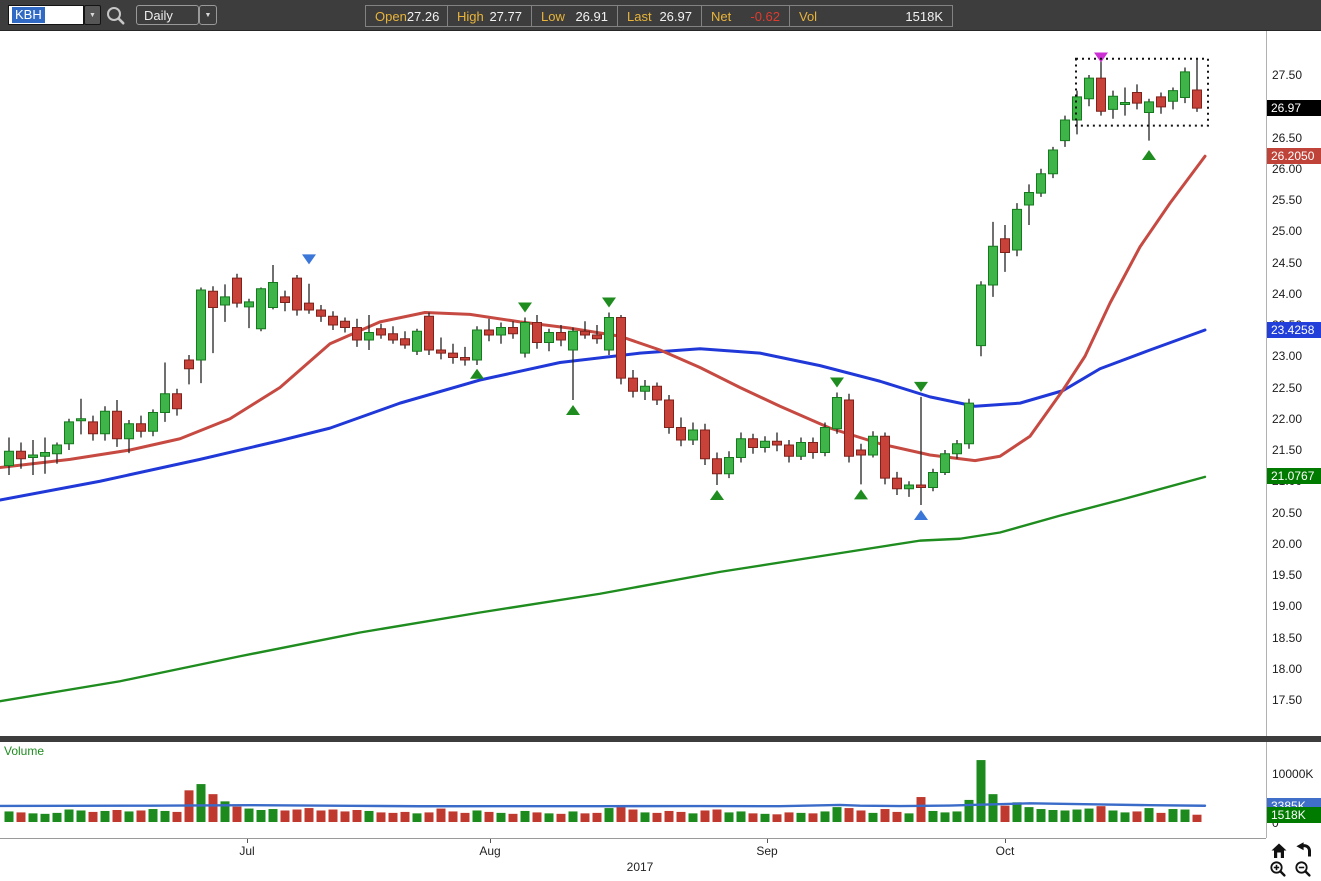  Describe the element at coordinates (553, 16) in the screenshot. I see `quote-label: Low` at that location.